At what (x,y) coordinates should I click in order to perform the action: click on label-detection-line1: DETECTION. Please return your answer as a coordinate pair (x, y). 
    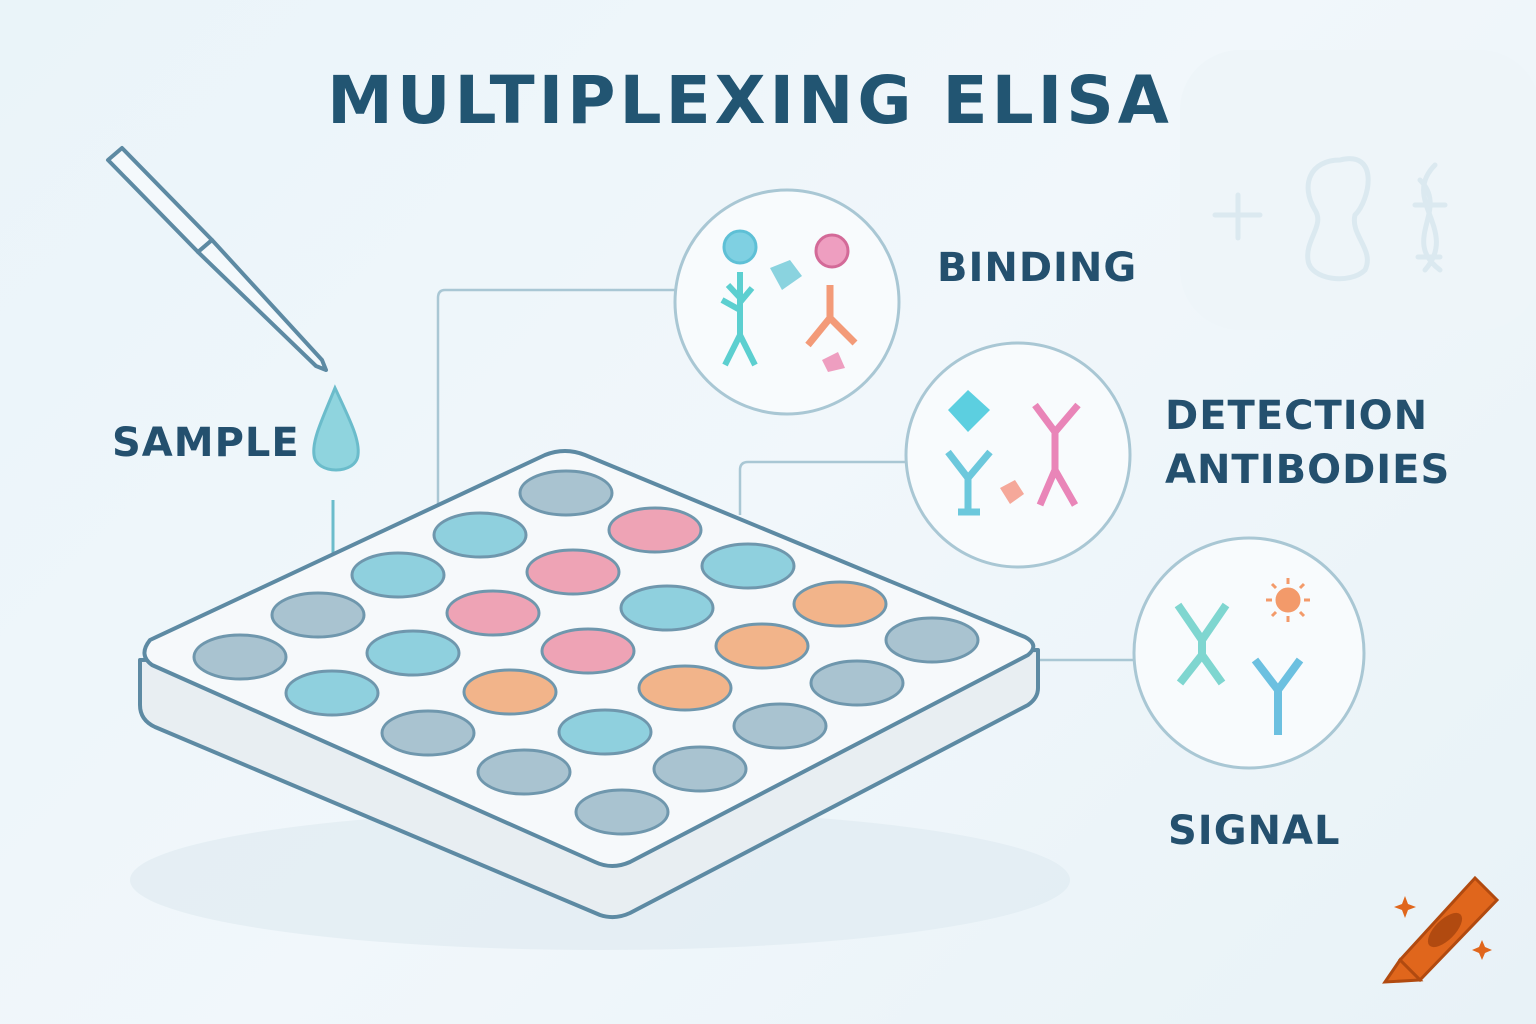
    Looking at the image, I should click on (1297, 416).